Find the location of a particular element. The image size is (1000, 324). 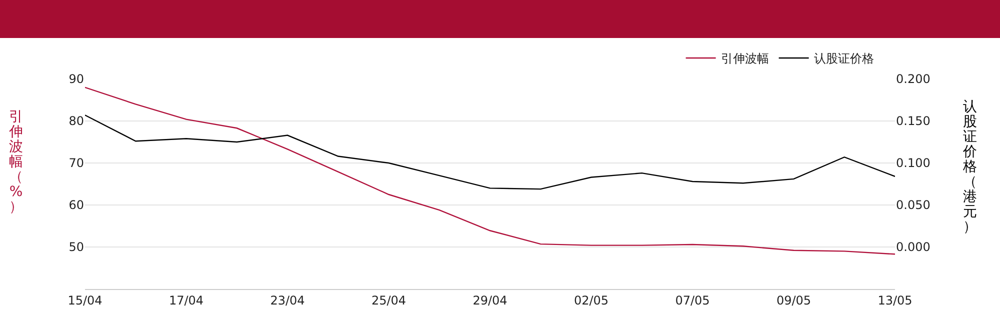

x-tick-label: 17/04 is located at coordinates (186, 300).